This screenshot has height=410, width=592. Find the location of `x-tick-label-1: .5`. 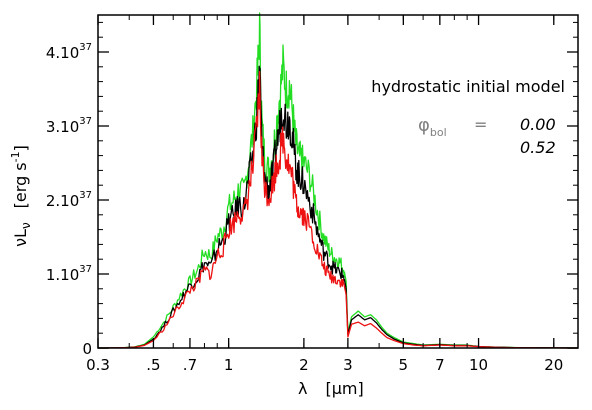

x-tick-label-1: .5 is located at coordinates (153, 365).